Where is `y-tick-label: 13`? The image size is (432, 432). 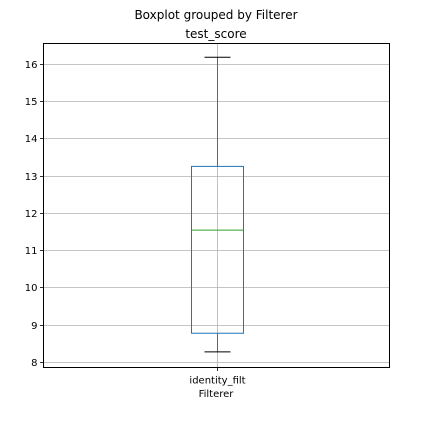 y-tick-label: 13 is located at coordinates (31, 177).